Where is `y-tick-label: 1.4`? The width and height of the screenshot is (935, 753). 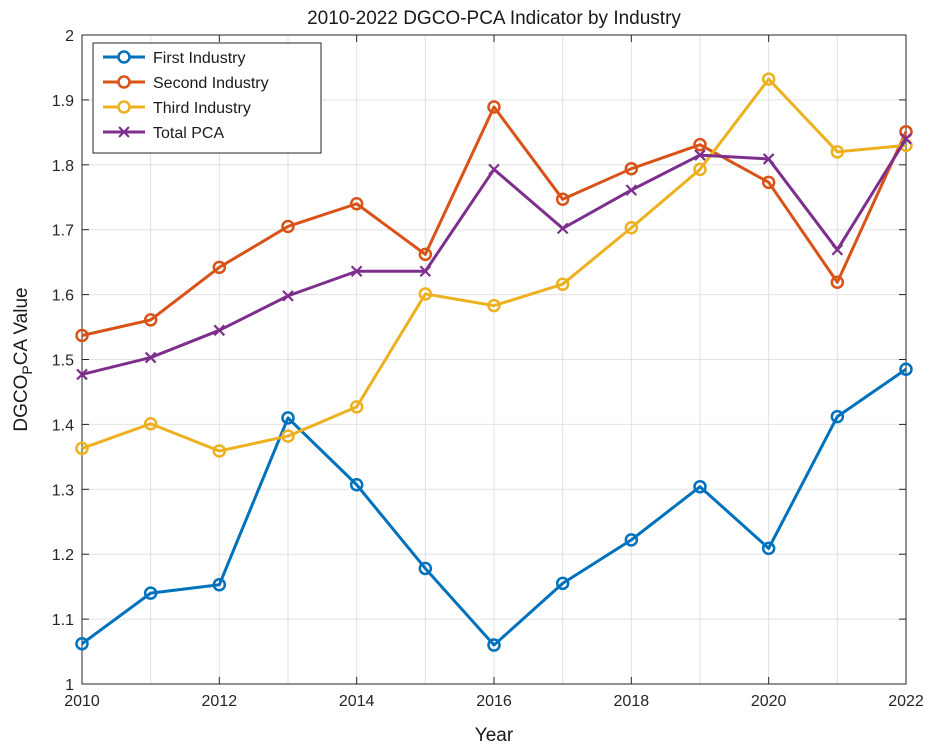 y-tick-label: 1.4 is located at coordinates (63, 425).